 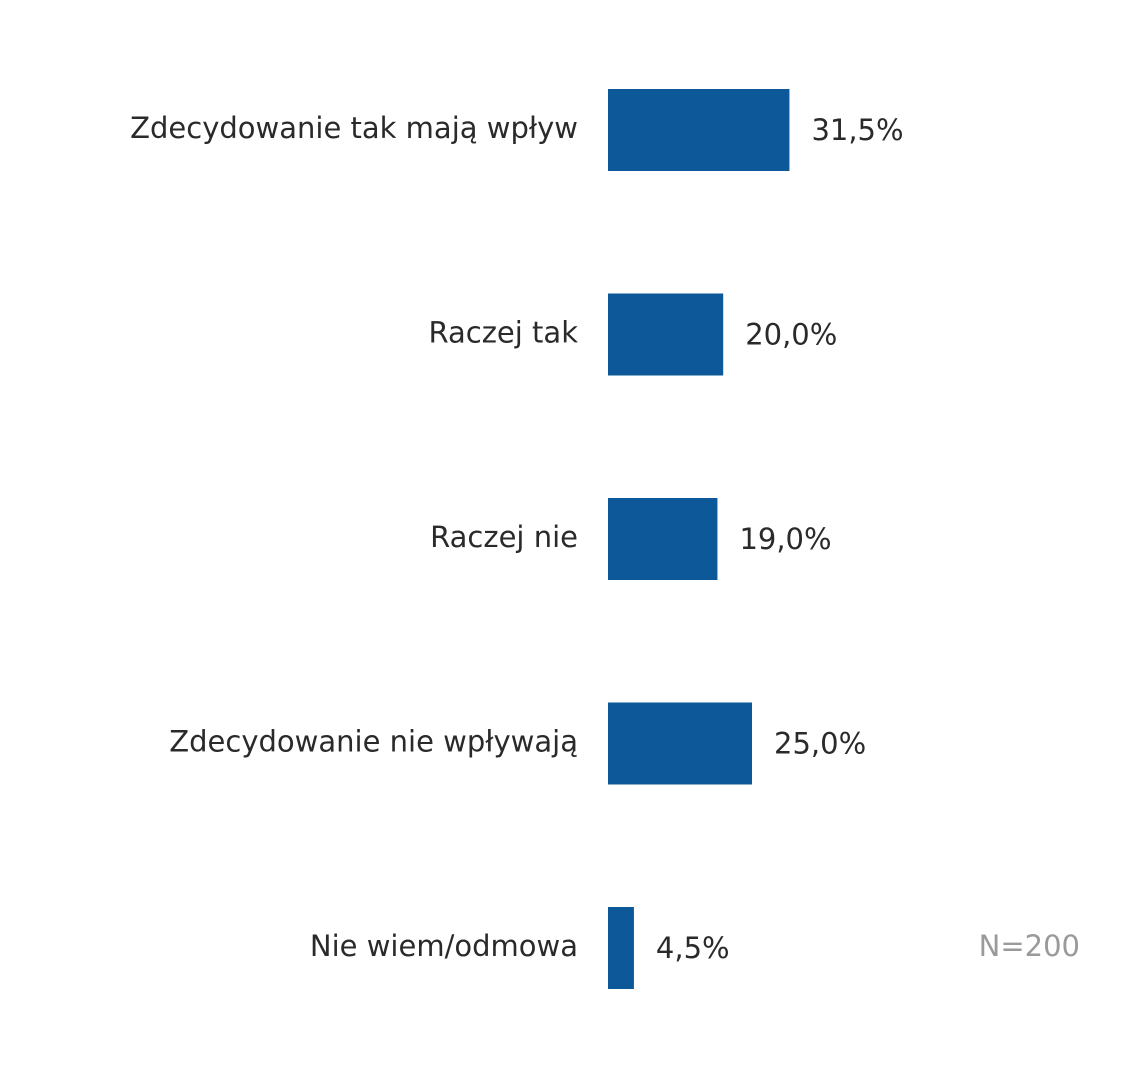 I want to click on value-label: 25,0%, so click(x=820, y=744).